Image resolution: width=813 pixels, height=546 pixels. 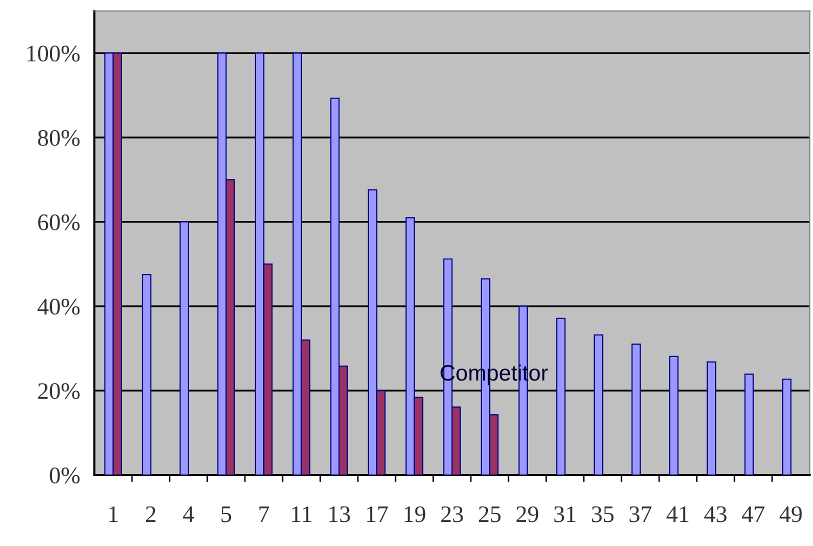 What do you see at coordinates (264, 514) in the screenshot?
I see `x-tick-label: 7` at bounding box center [264, 514].